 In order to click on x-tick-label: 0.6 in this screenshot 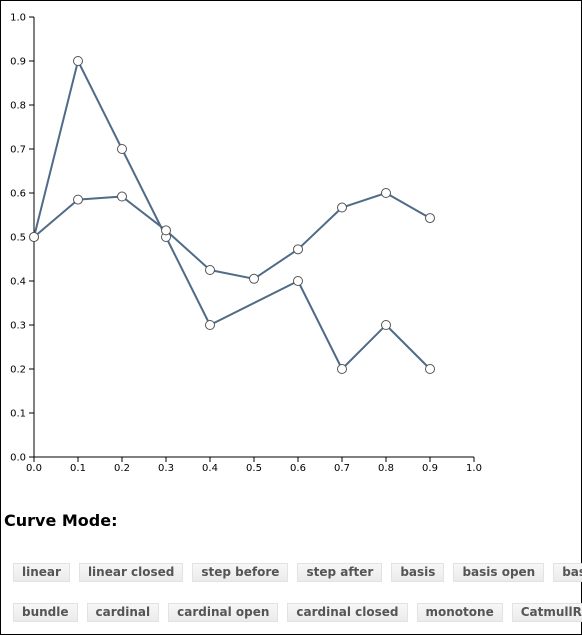, I will do `click(298, 468)`.